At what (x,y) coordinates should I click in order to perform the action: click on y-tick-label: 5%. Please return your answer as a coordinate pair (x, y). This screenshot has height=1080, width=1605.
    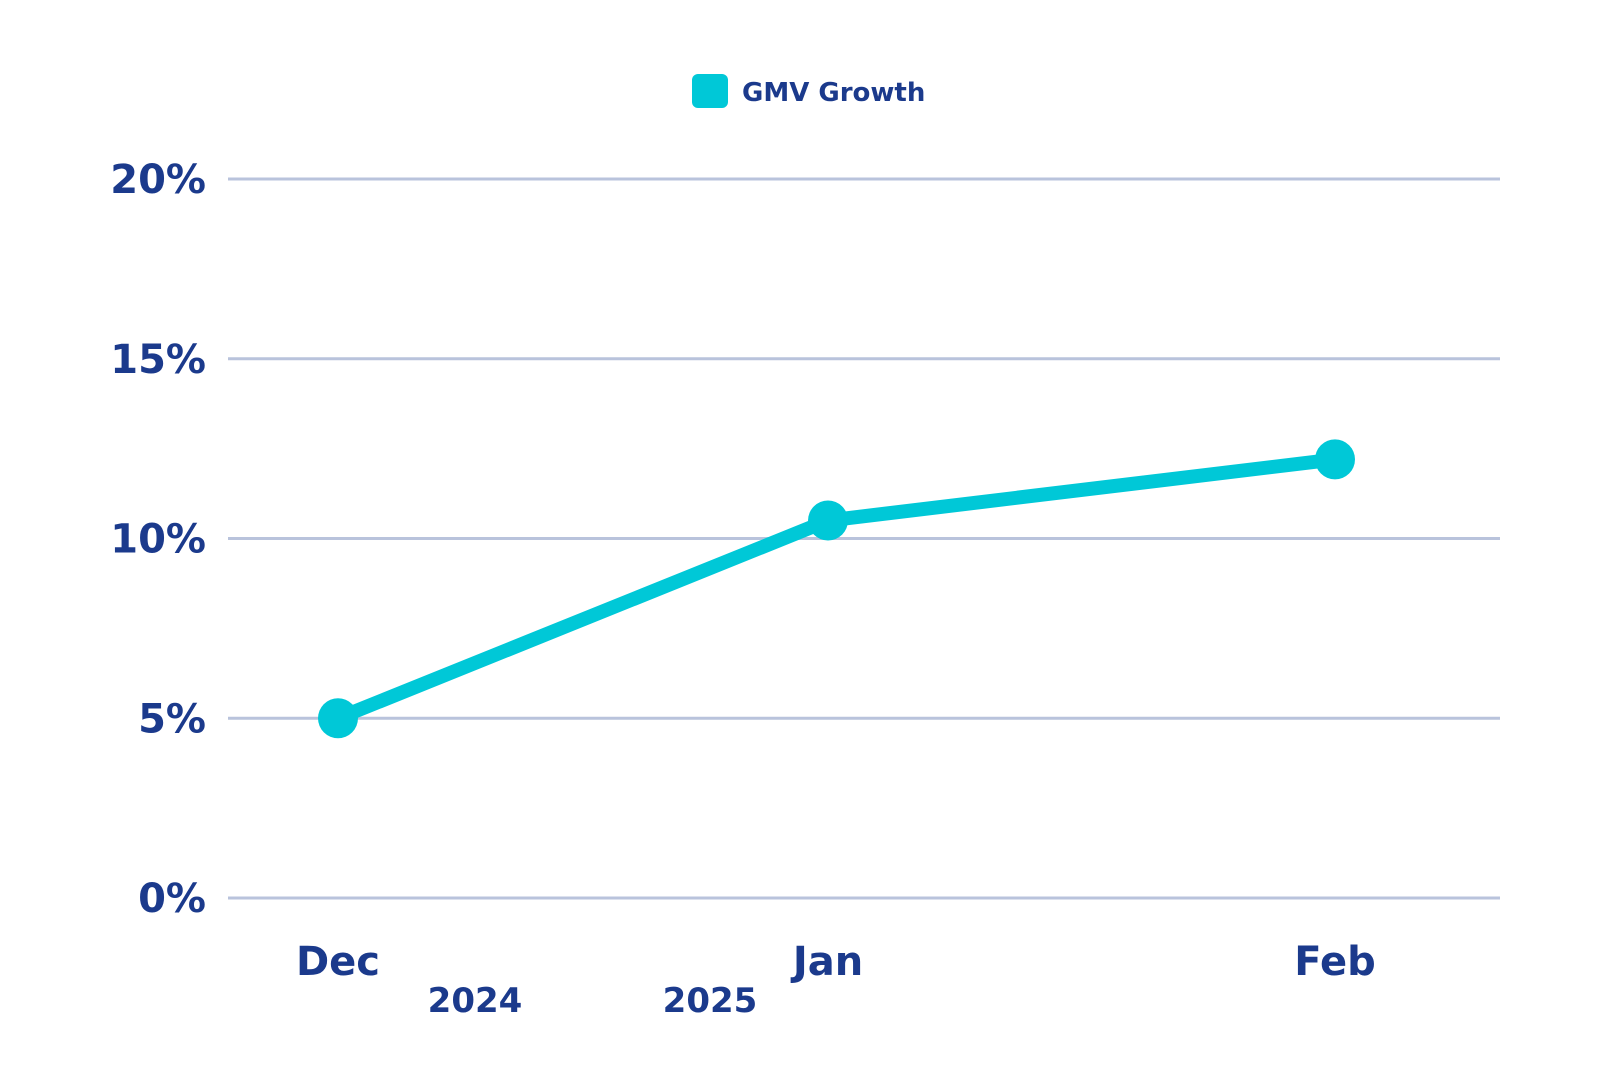
    Looking at the image, I should click on (172, 719).